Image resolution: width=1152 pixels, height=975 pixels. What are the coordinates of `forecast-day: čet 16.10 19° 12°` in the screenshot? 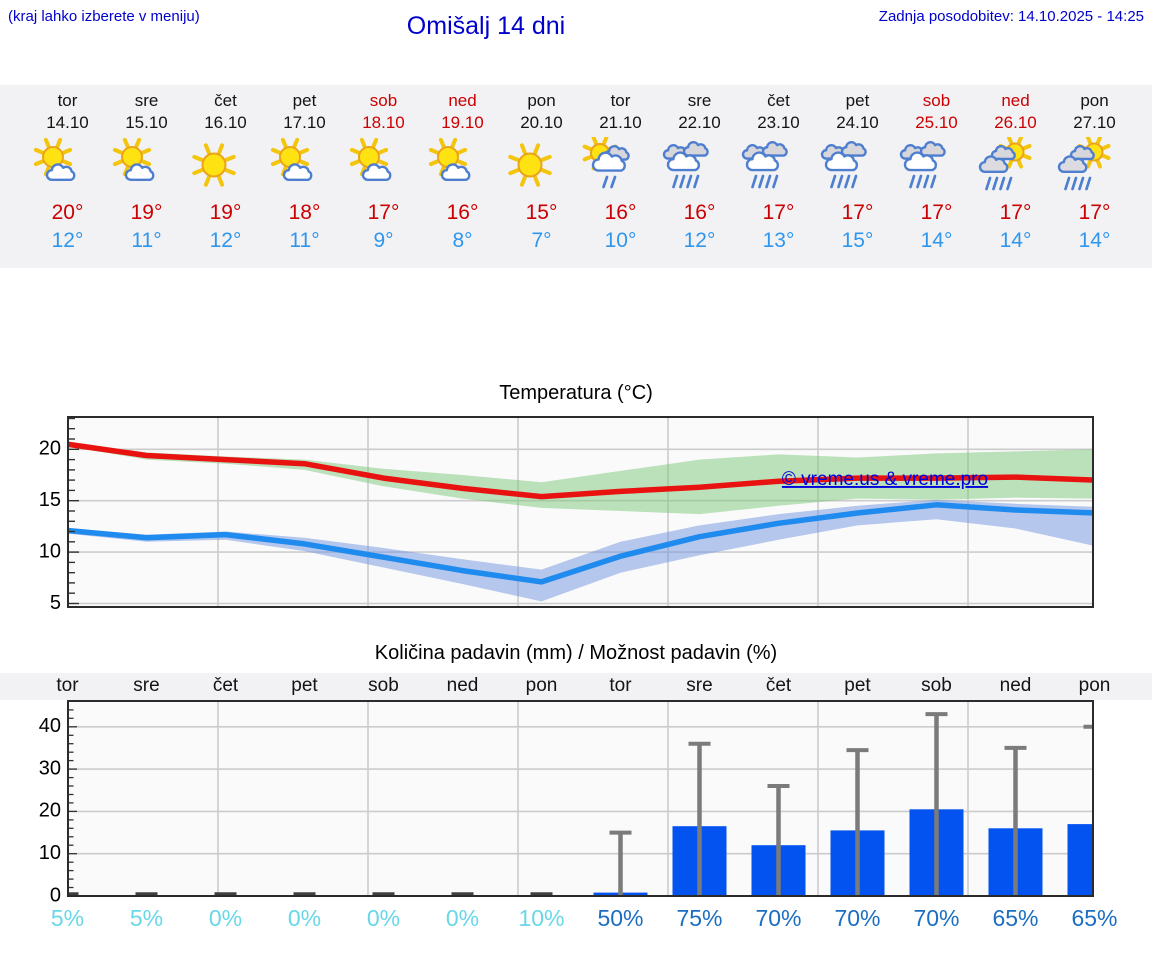 It's located at (225, 176).